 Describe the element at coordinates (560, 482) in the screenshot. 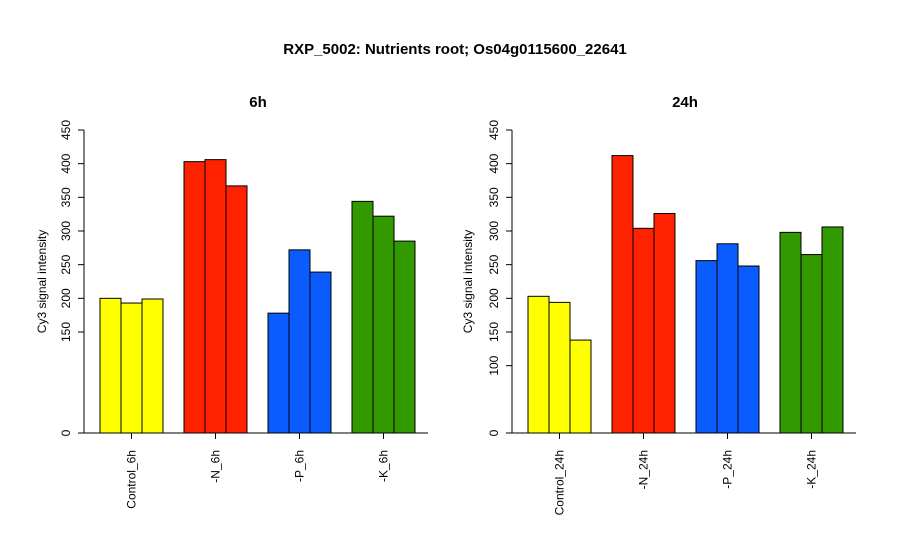

I see `x-tick-label: Control_24h` at that location.